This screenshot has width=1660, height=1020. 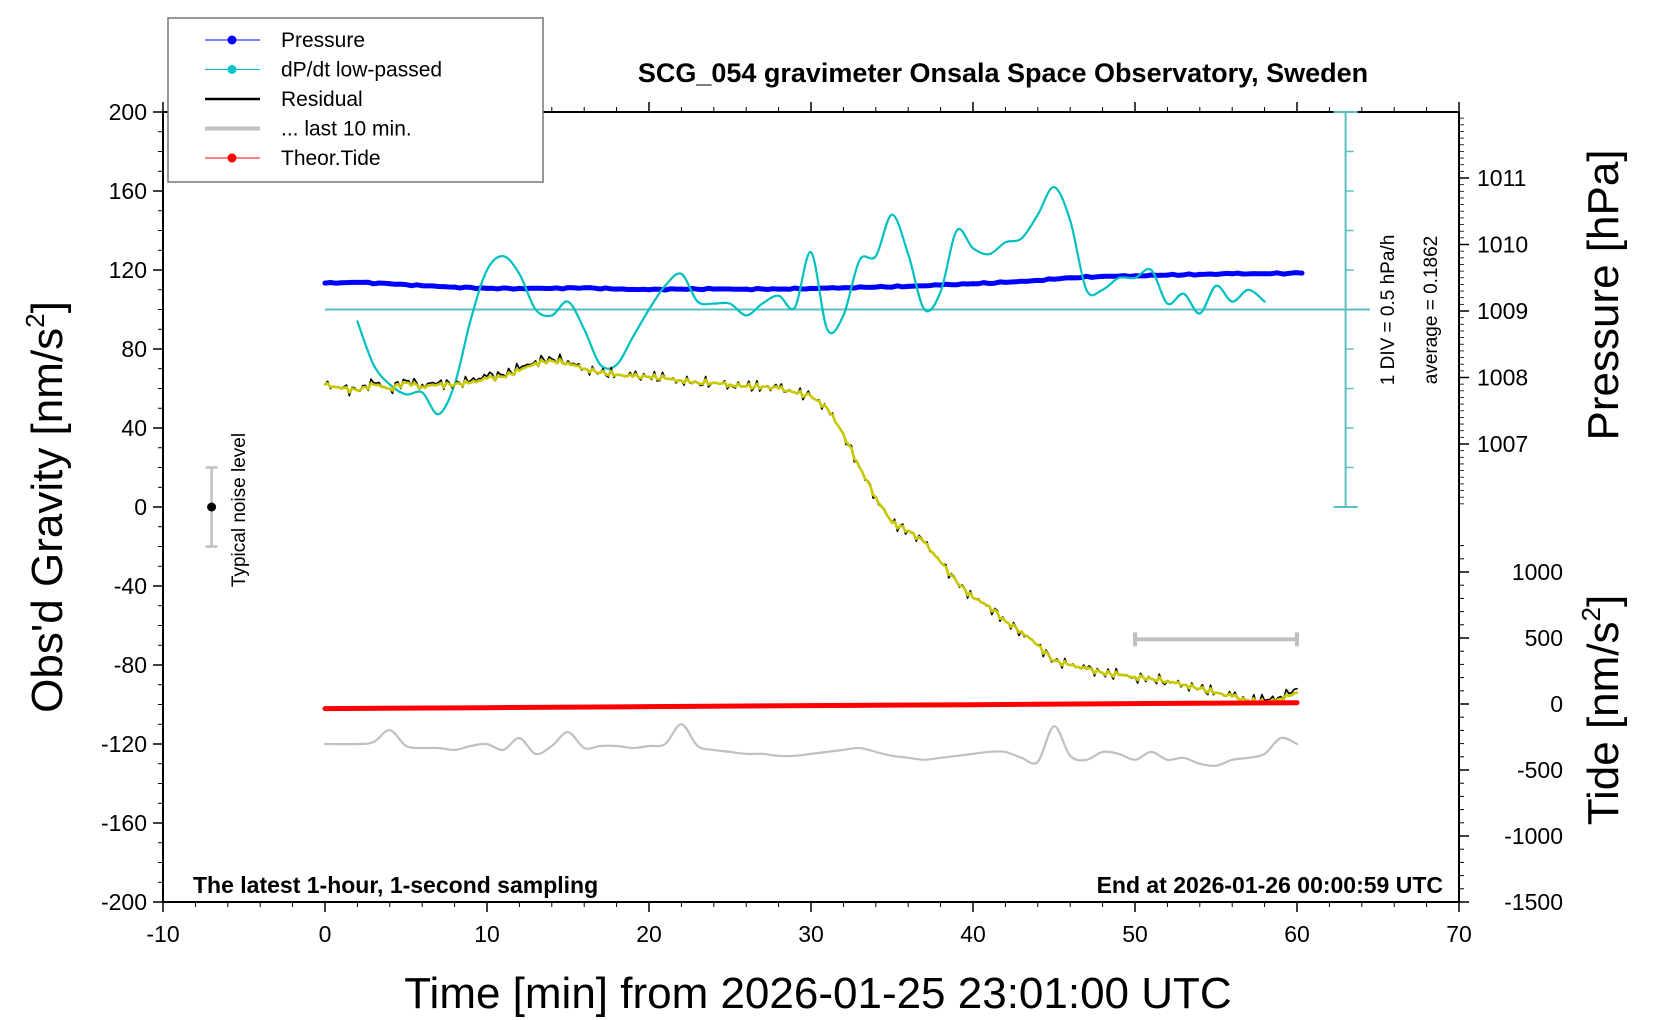 What do you see at coordinates (1297, 934) in the screenshot?
I see `x-tick-label: 60` at bounding box center [1297, 934].